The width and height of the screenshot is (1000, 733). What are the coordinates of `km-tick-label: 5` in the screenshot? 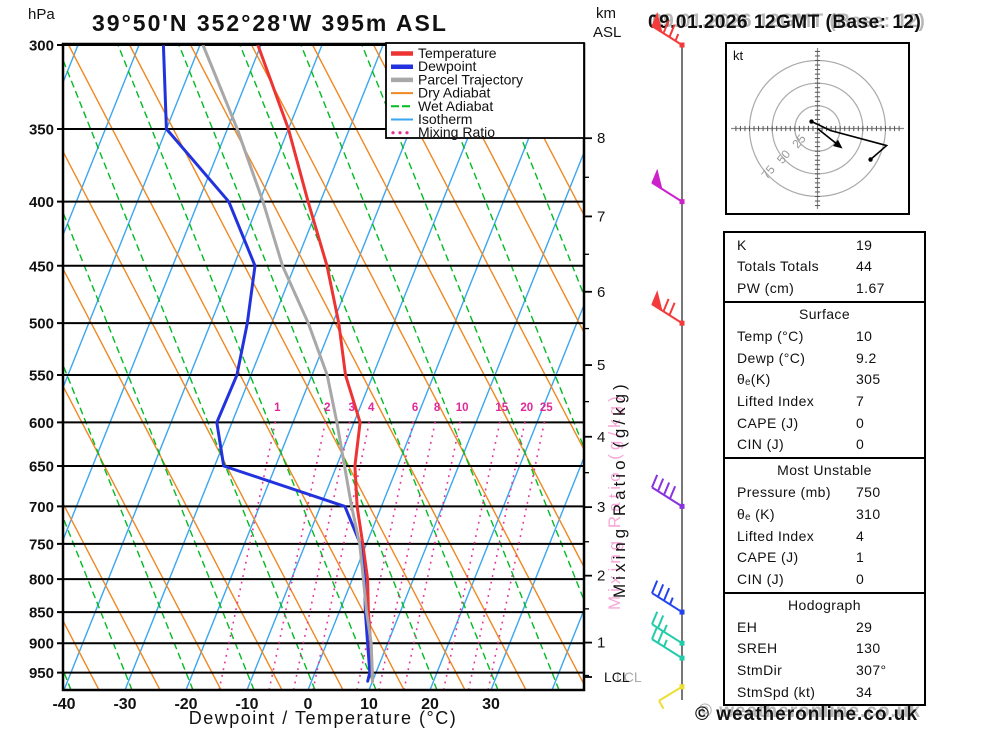 It's located at (601, 365).